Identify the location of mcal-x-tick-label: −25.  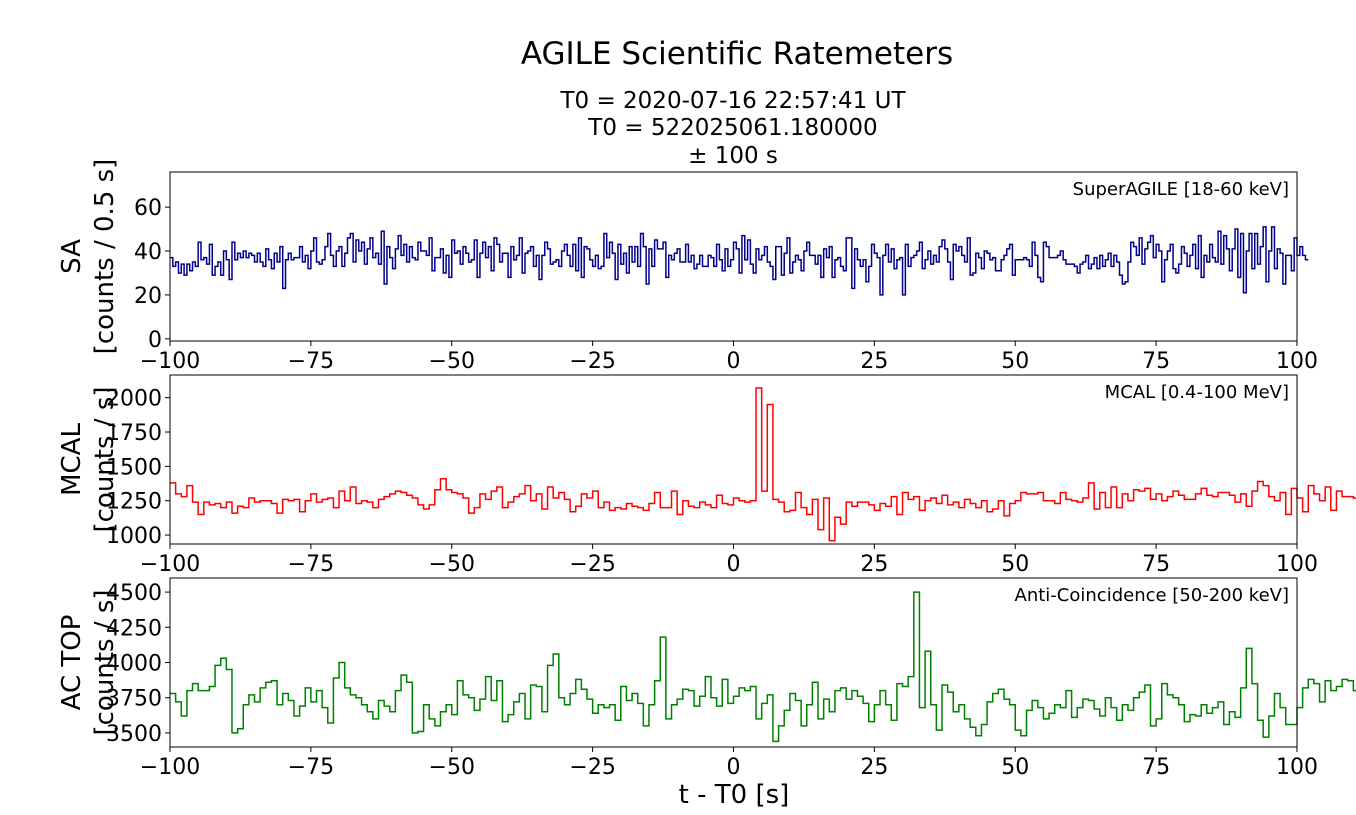
(592, 564).